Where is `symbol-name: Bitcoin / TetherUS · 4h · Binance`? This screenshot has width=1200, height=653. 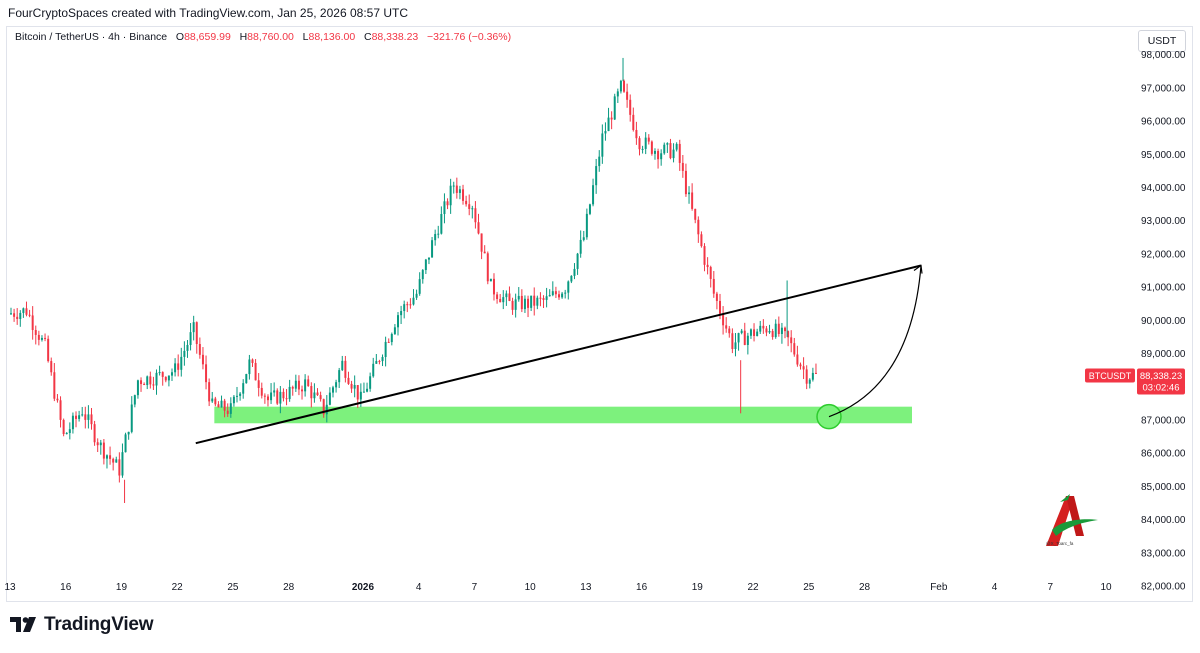 symbol-name: Bitcoin / TetherUS · 4h · Binance is located at coordinates (91, 37).